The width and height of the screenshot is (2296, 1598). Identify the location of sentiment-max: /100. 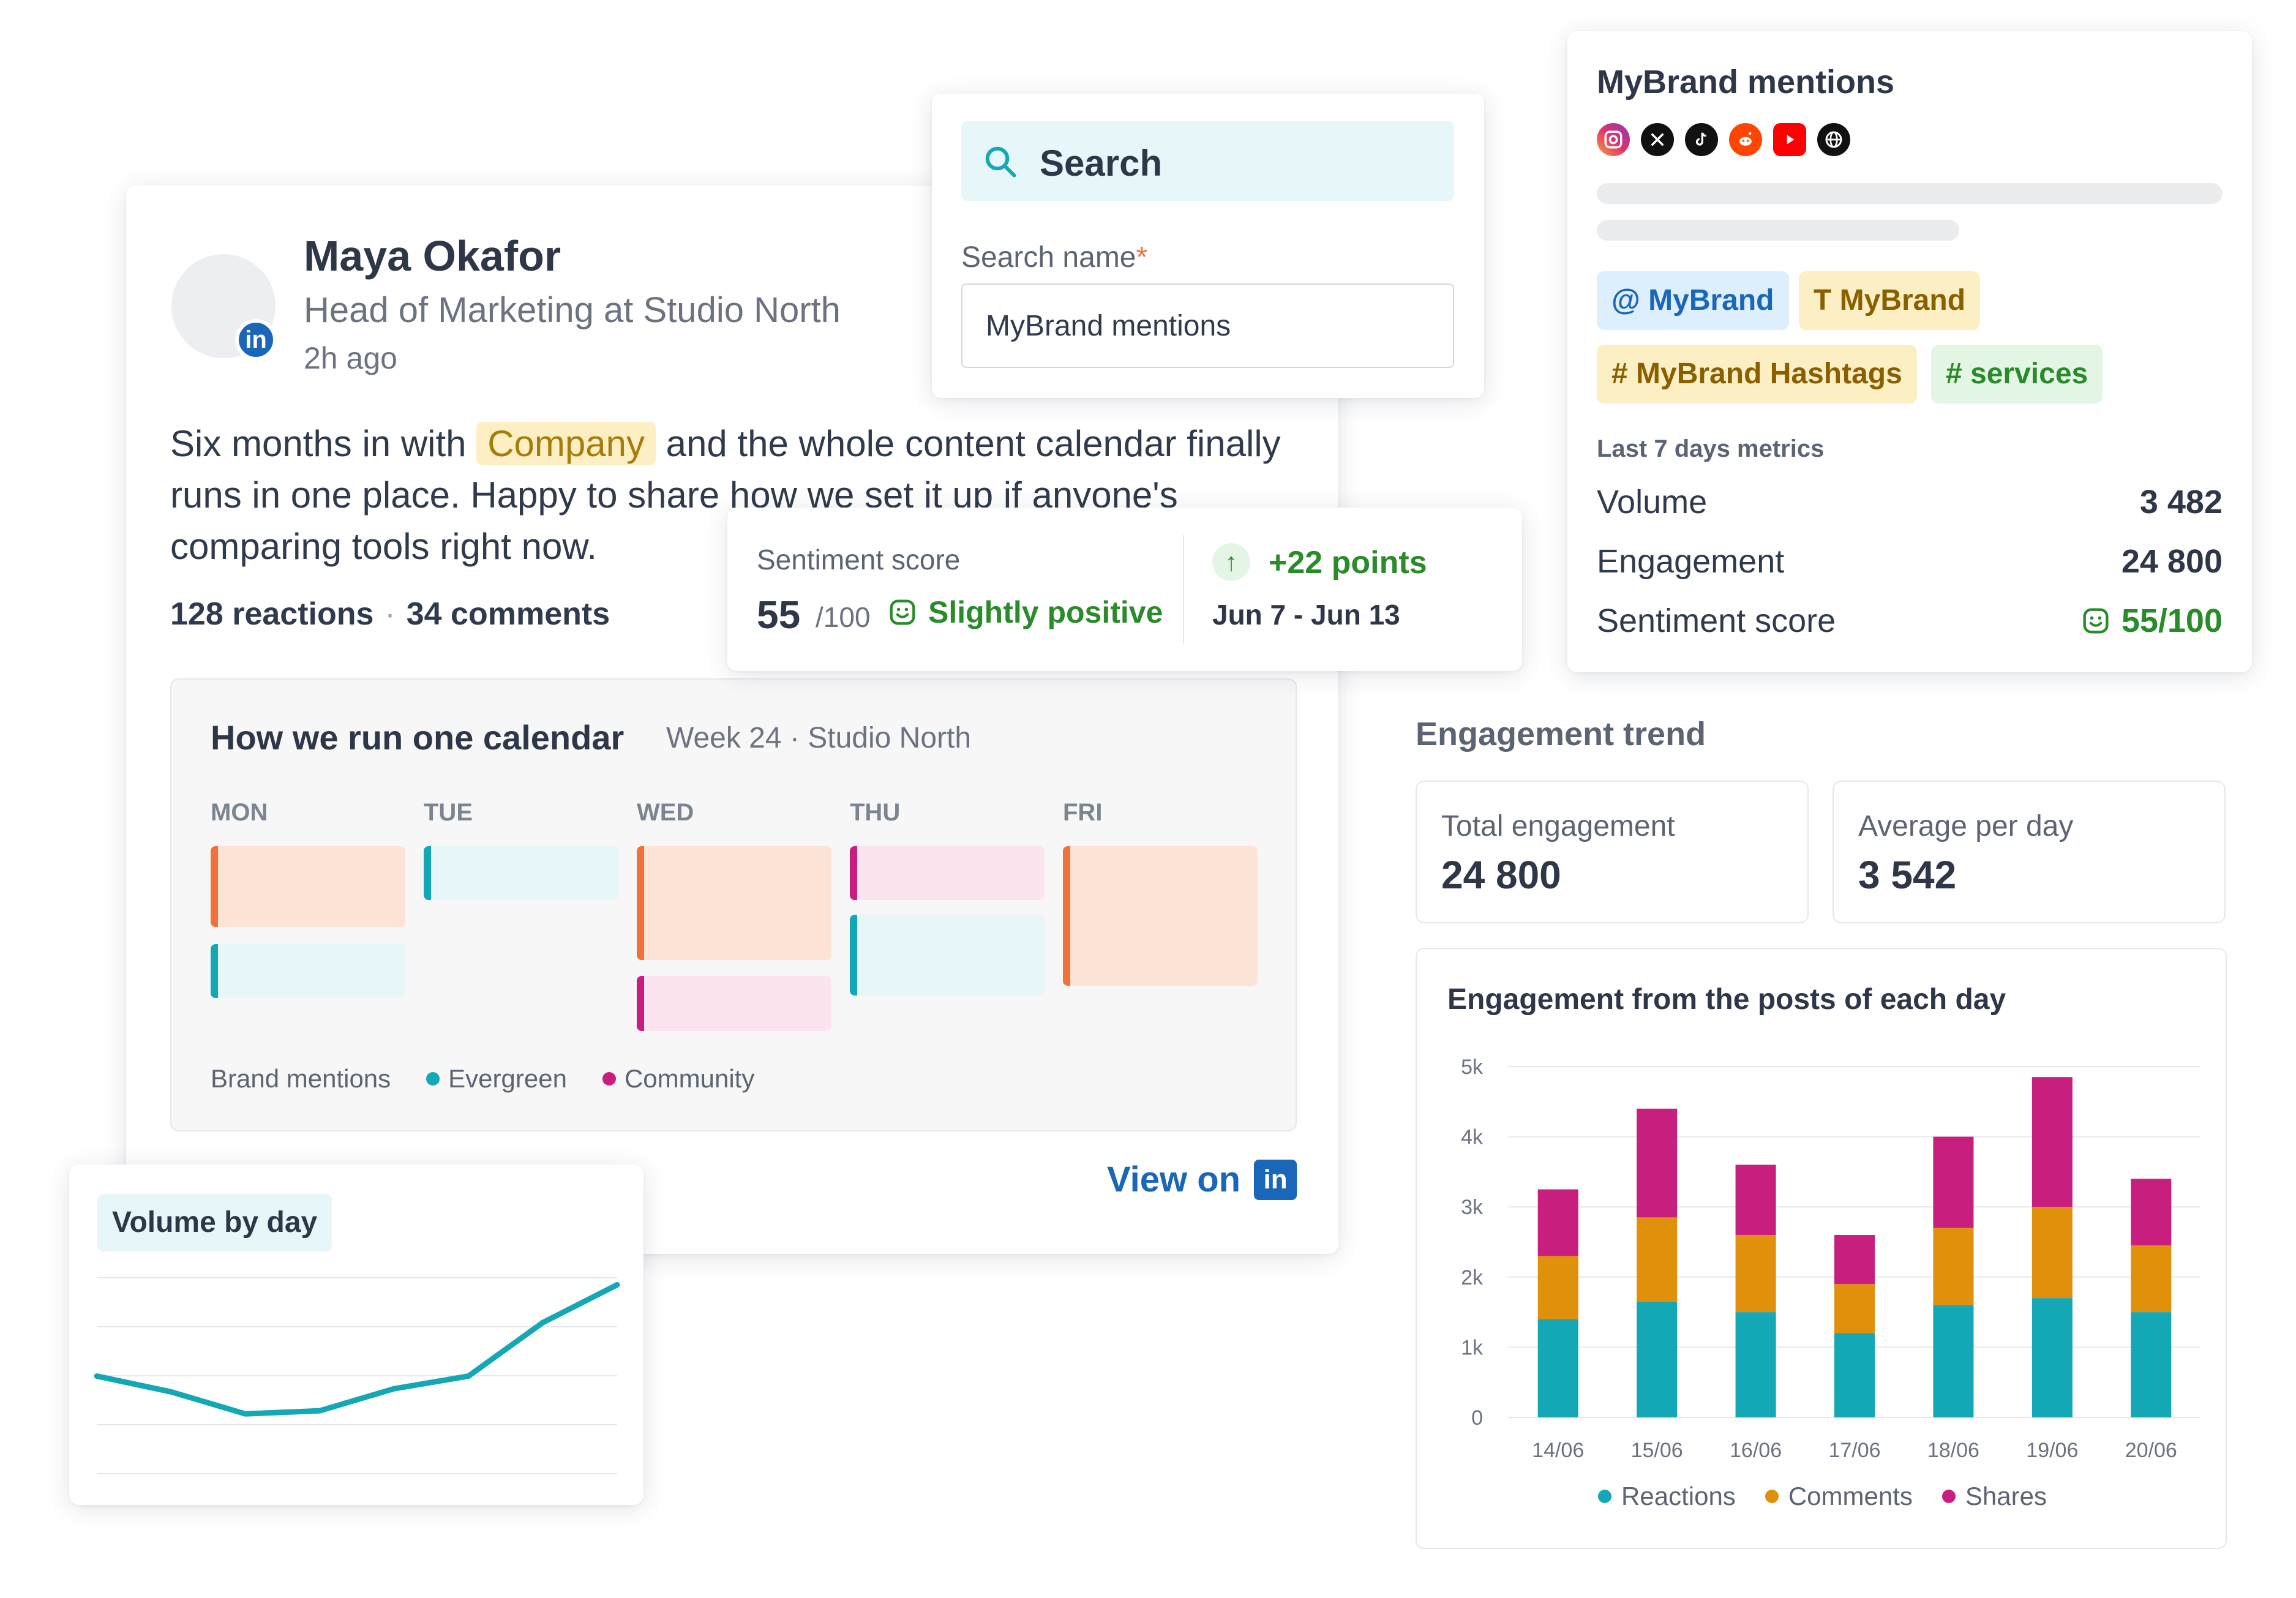
(843, 617).